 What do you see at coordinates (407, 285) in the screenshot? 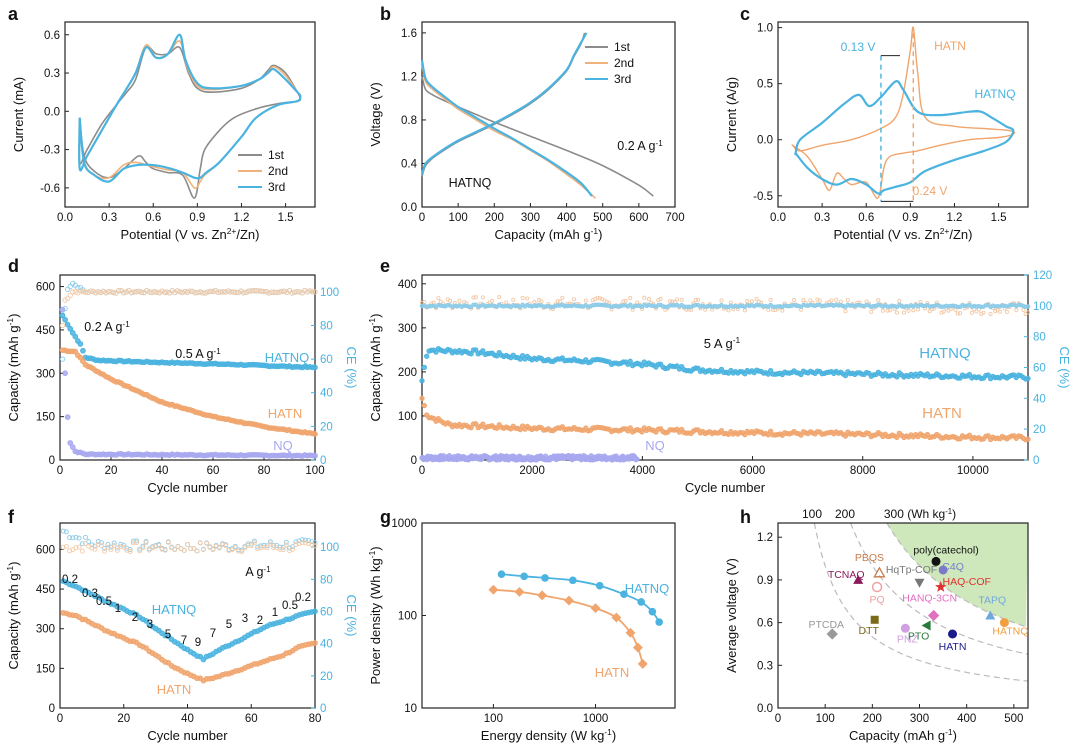
I see `y-tick-label-e: 400` at bounding box center [407, 285].